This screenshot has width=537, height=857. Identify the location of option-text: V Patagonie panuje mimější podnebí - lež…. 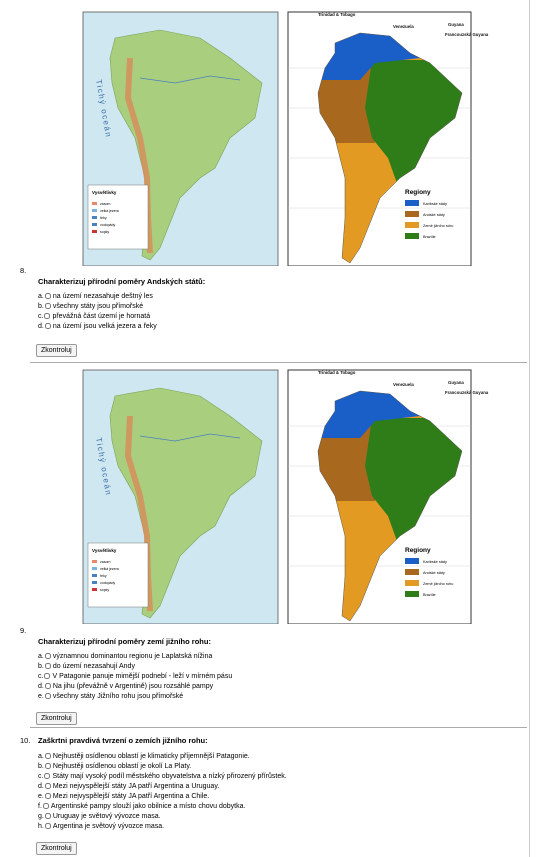
(142, 676).